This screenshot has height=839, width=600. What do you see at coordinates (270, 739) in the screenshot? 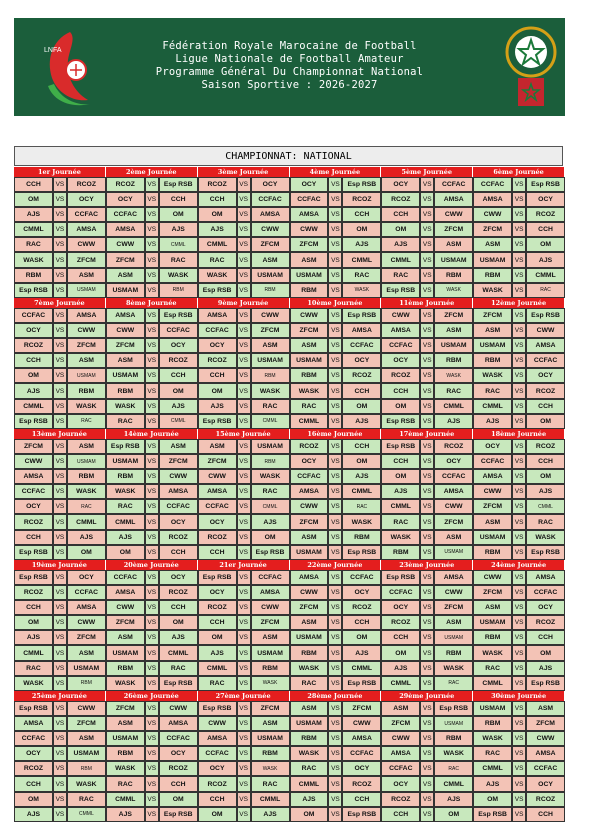
I see `away-team: USMAM` at bounding box center [270, 739].